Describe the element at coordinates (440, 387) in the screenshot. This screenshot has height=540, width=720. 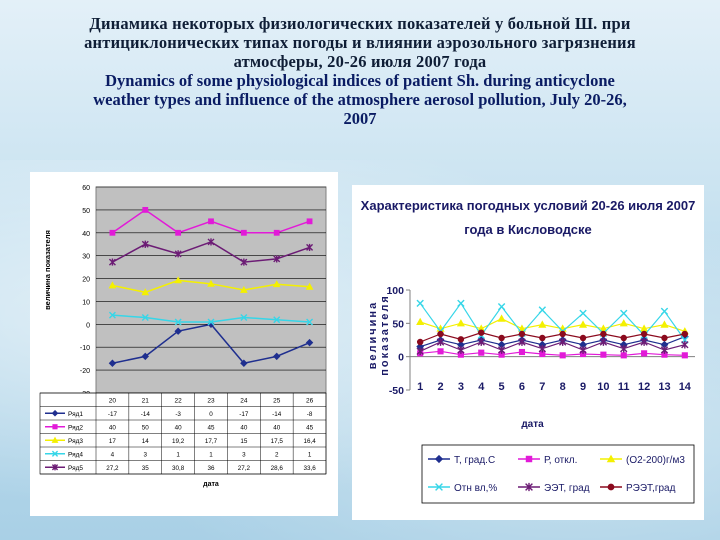
I see `chart2-xtick-label: 2` at that location.